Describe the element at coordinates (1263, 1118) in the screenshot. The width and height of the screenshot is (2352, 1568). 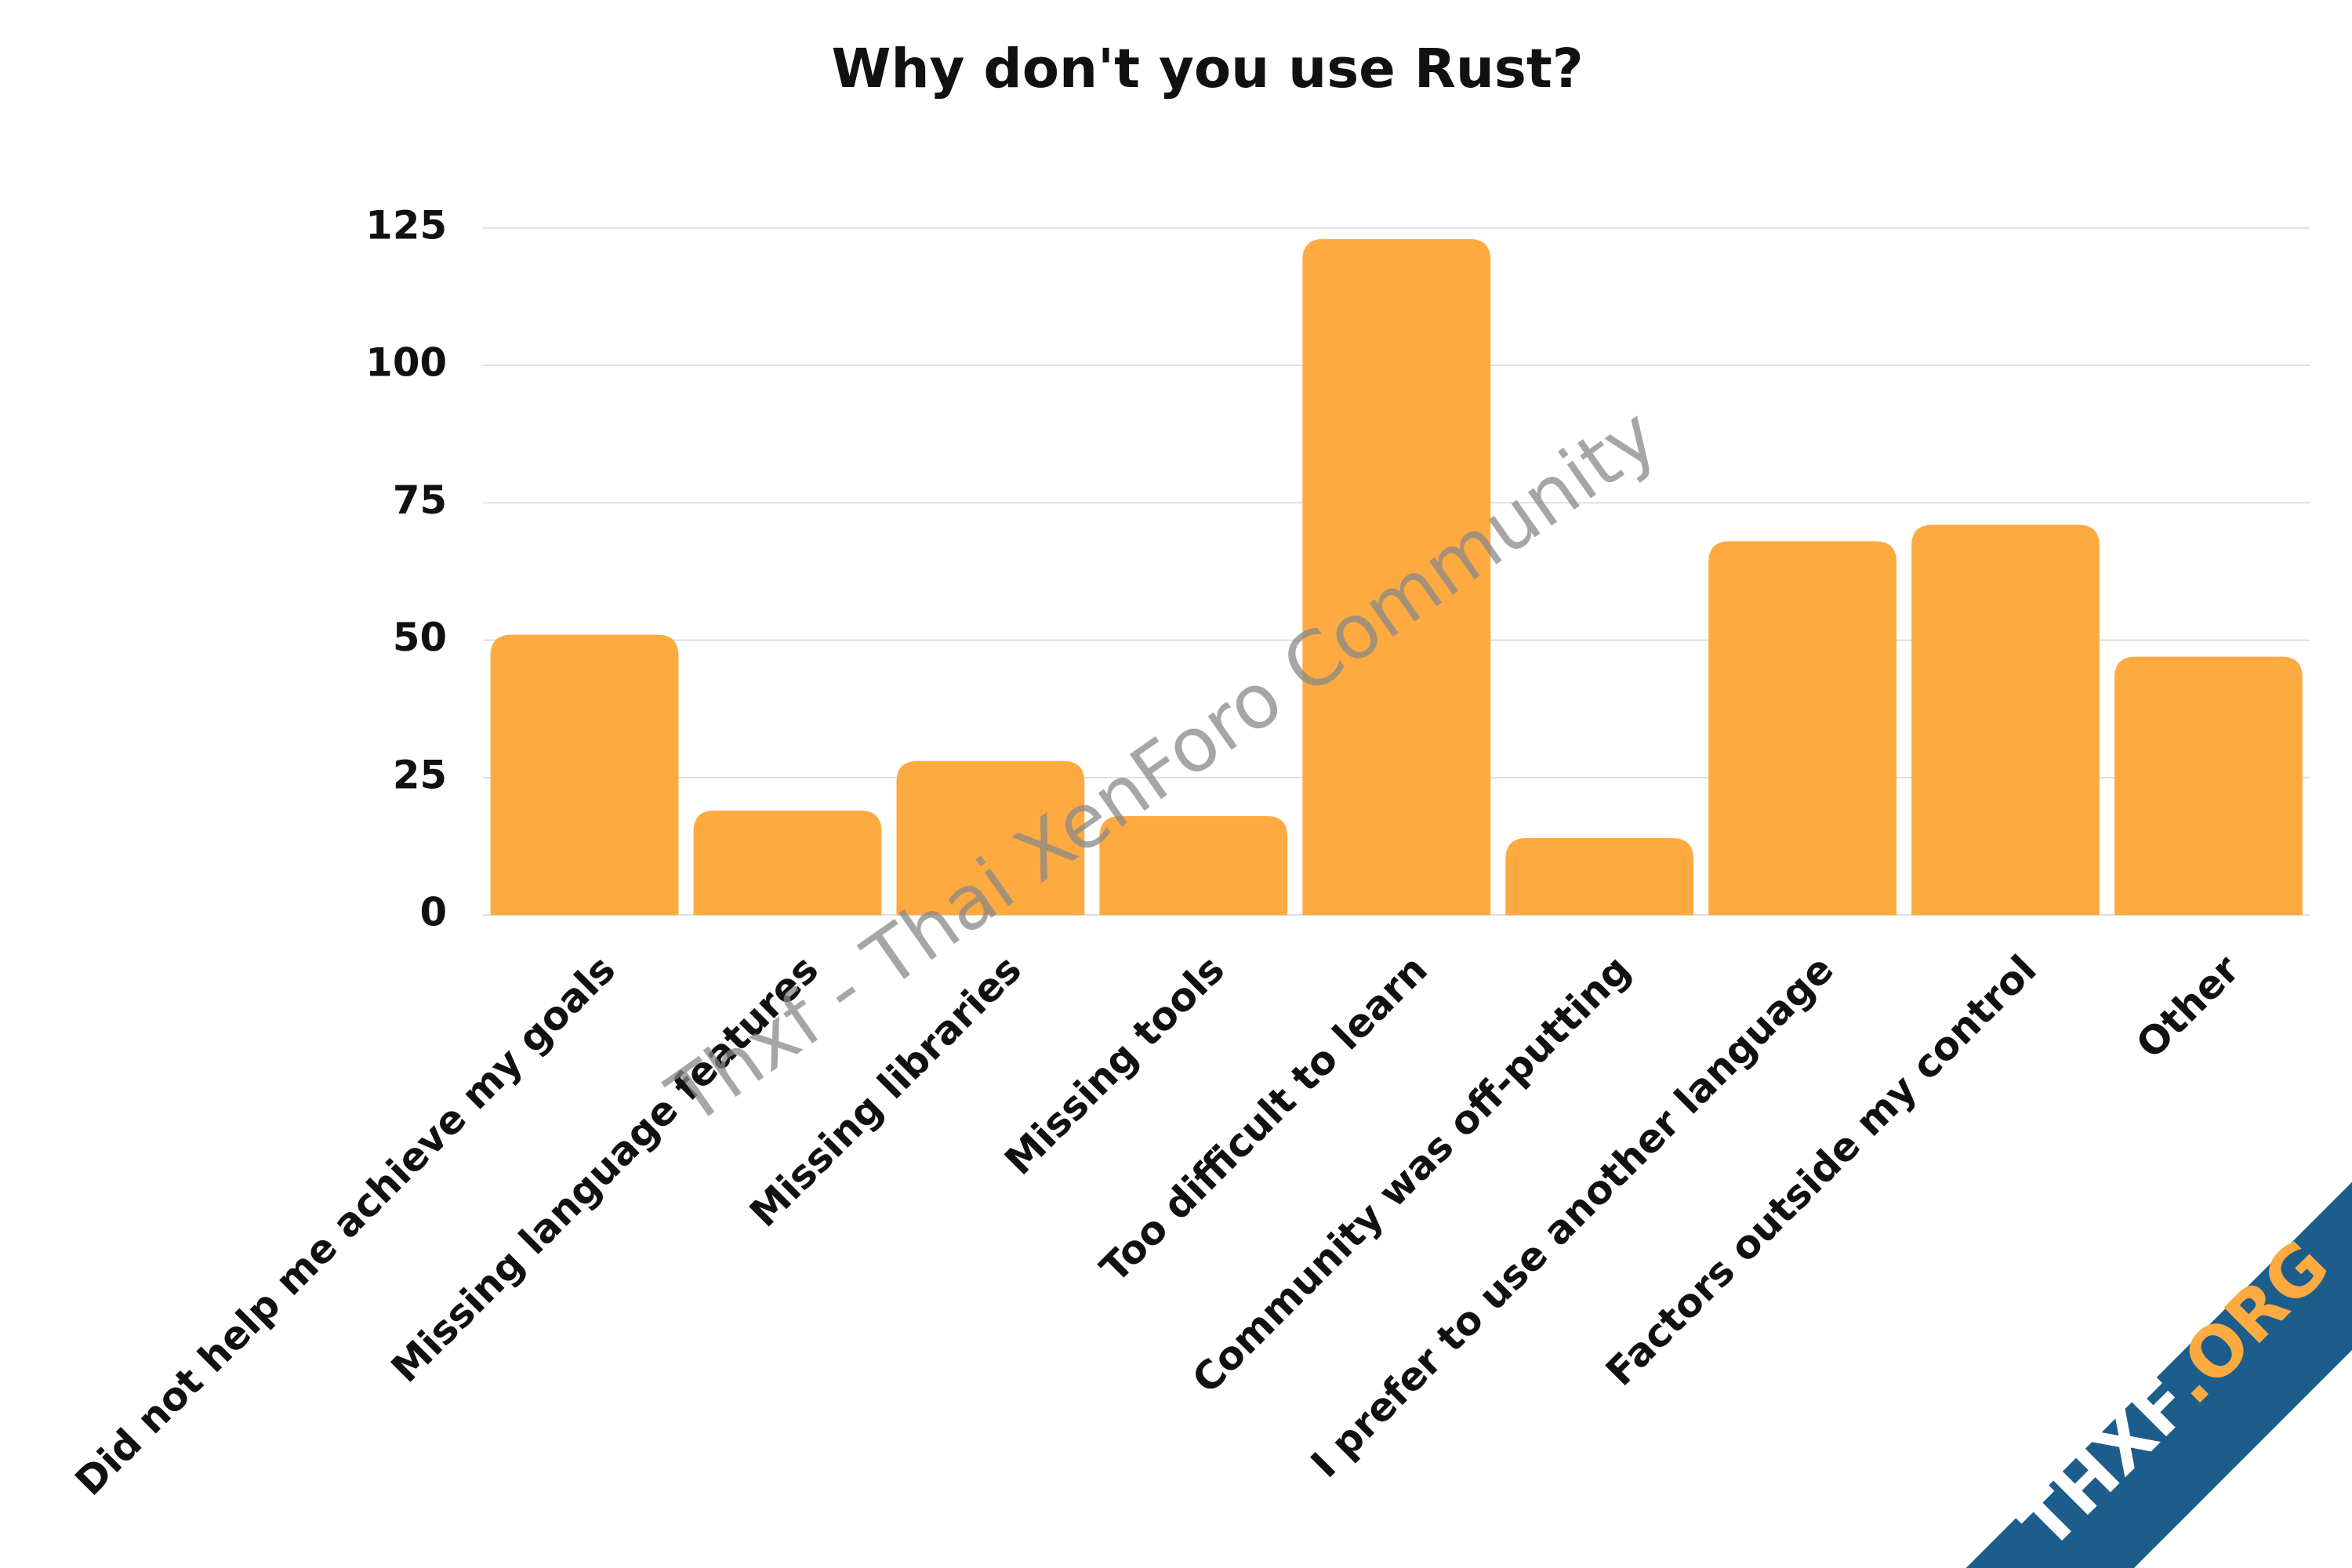
I see `x-tick-label: Too difficult to learn` at that location.